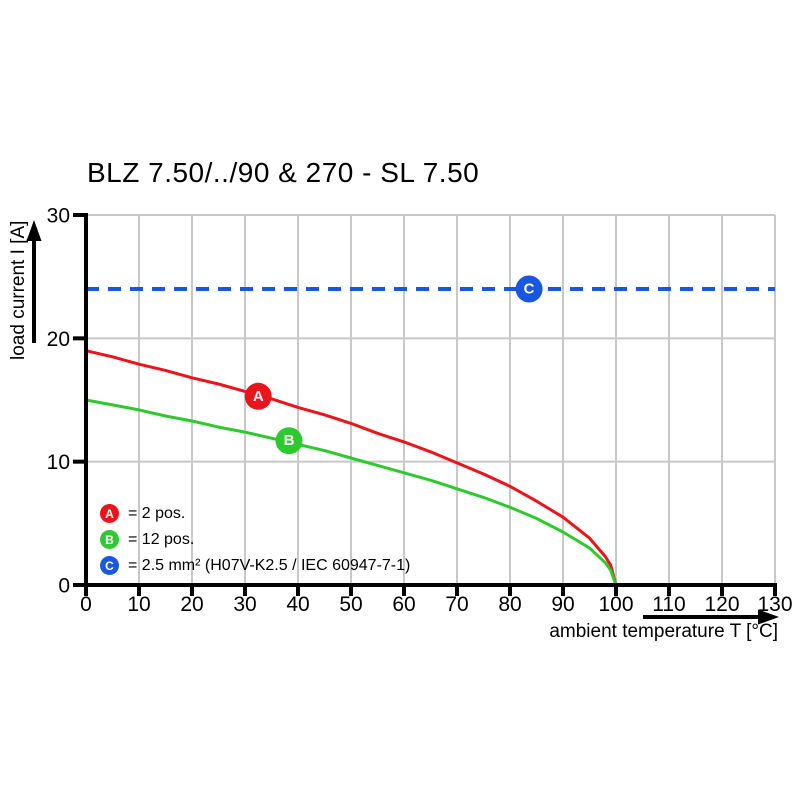 This screenshot has width=800, height=800. What do you see at coordinates (18, 290) in the screenshot?
I see `y-axis-title: load current I [A]` at bounding box center [18, 290].